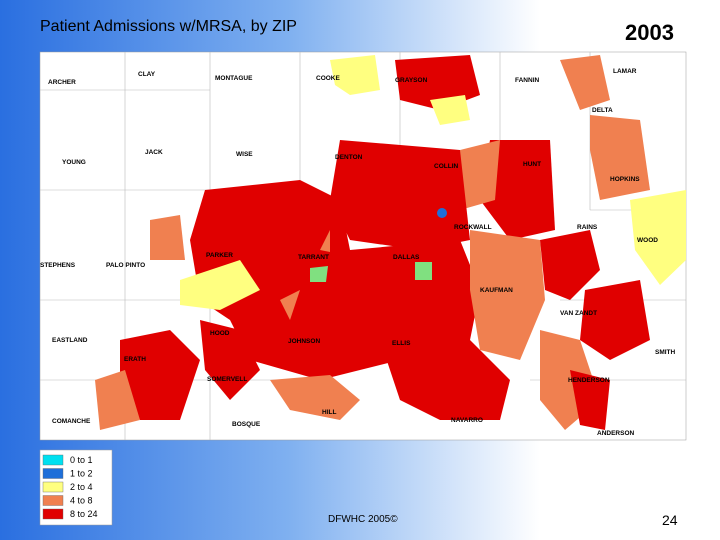 The image size is (720, 540). I want to click on county-label: COOKE, so click(328, 78).